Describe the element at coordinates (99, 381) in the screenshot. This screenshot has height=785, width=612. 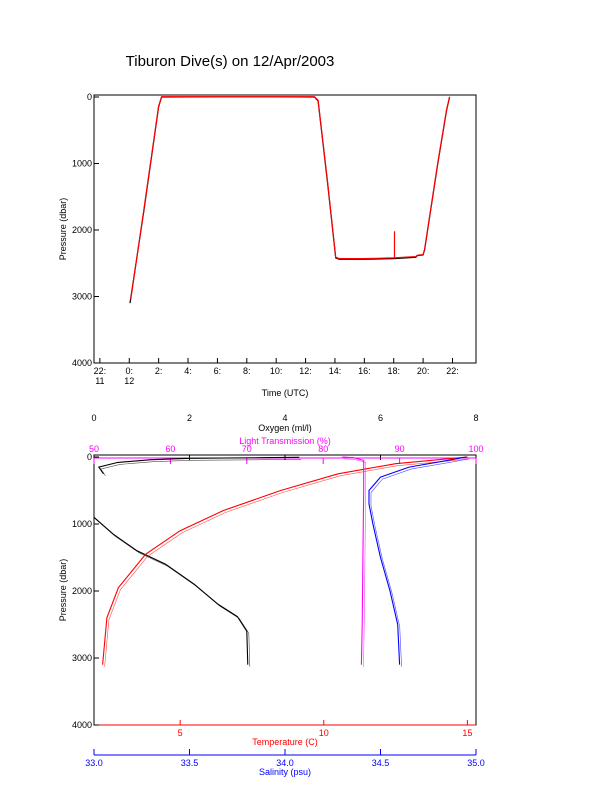
I see `time-tick-day-label: 11` at that location.